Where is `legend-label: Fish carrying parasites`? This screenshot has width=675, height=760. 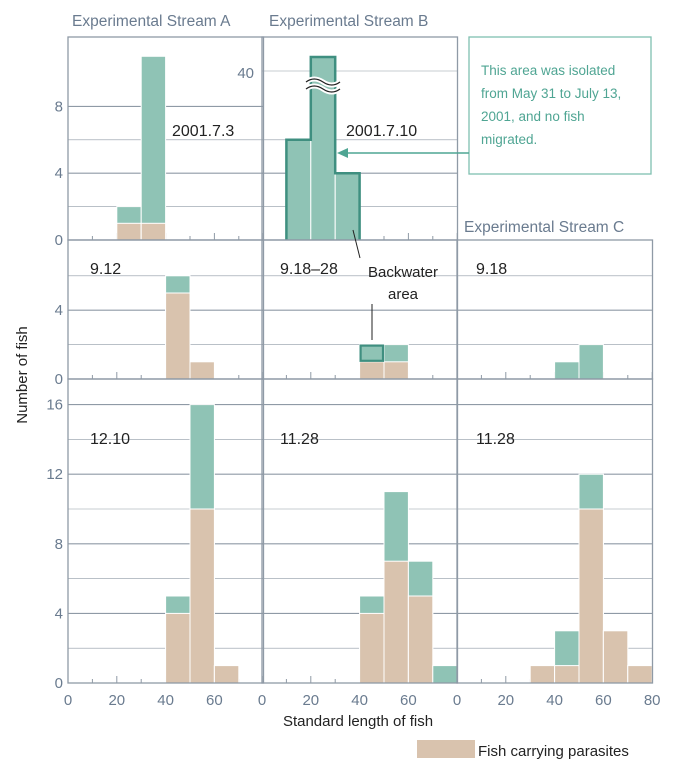 legend-label: Fish carrying parasites is located at coordinates (553, 751).